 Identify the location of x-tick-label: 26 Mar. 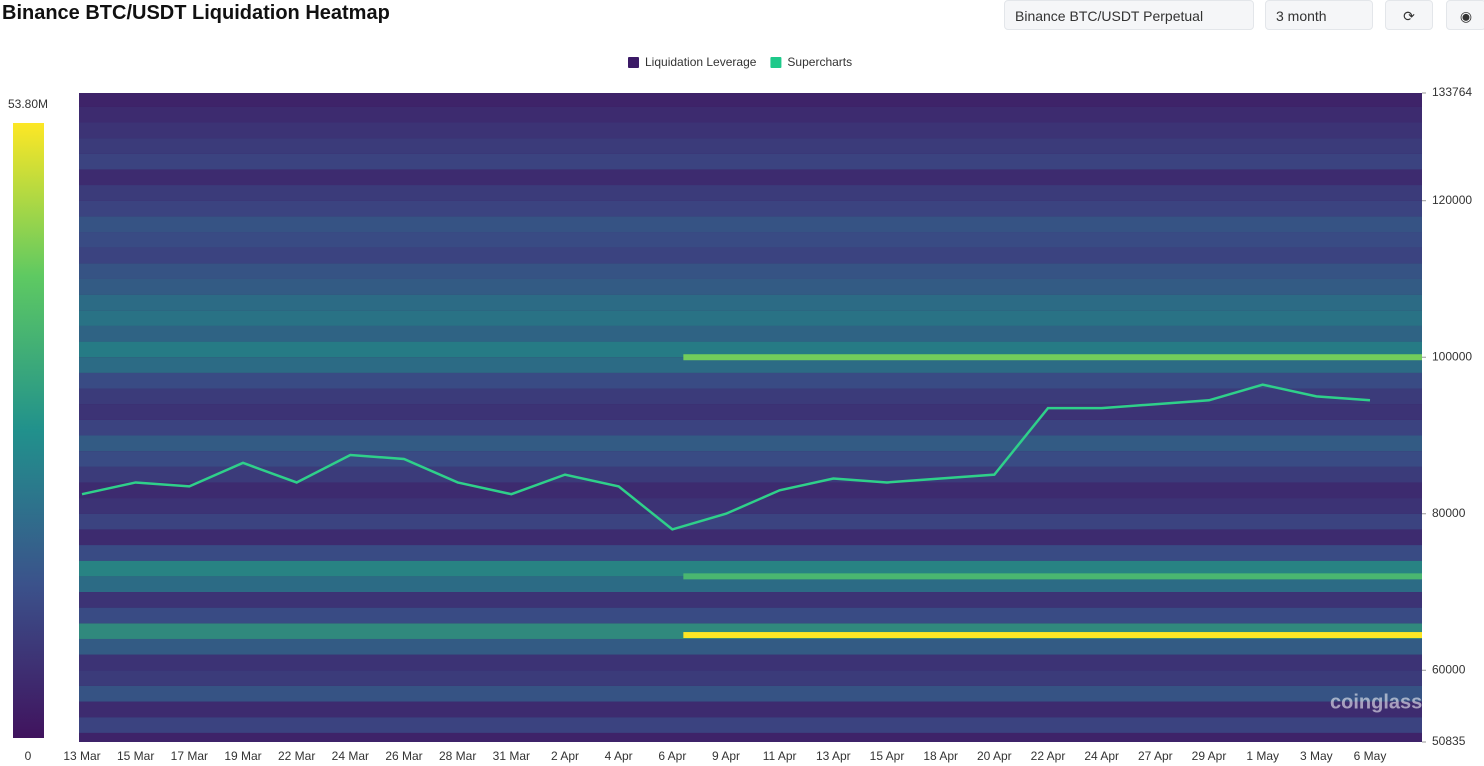
(403, 756).